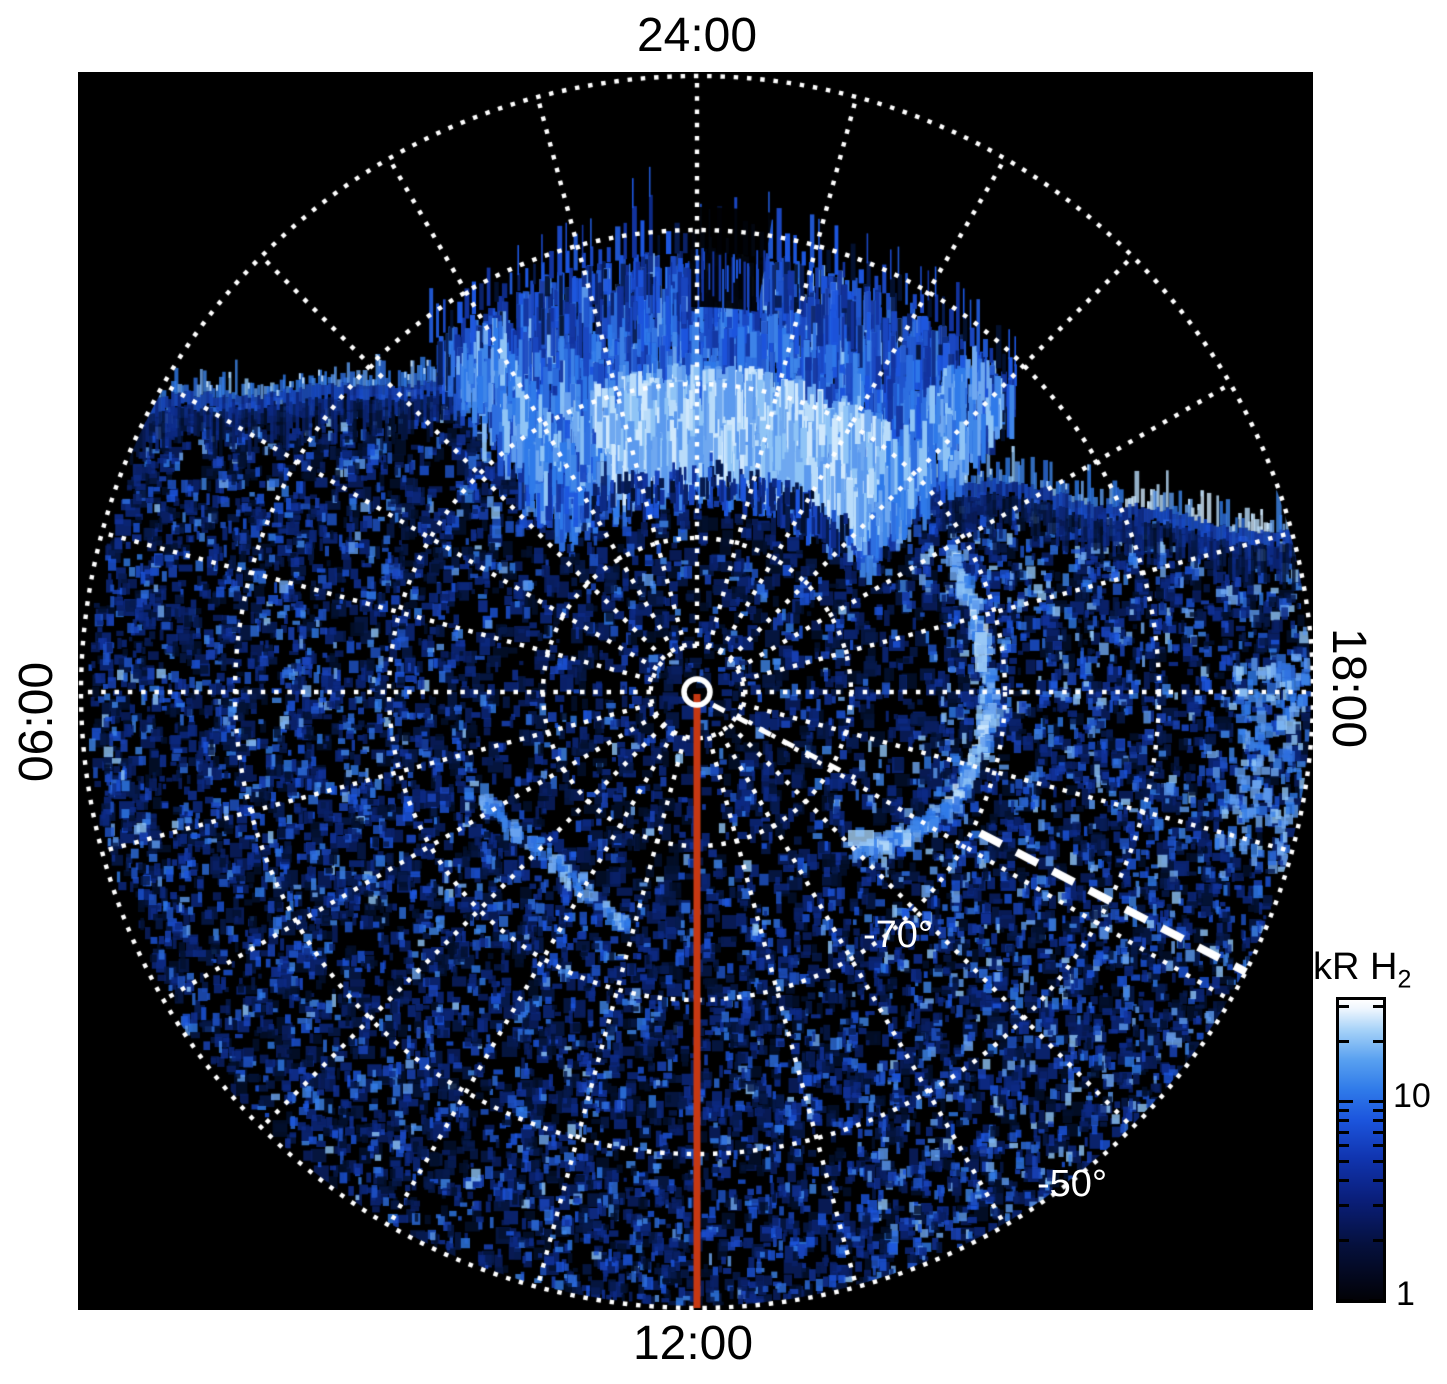  What do you see at coordinates (1405, 1294) in the screenshot?
I see `colorbar-tick-label-1: 1` at bounding box center [1405, 1294].